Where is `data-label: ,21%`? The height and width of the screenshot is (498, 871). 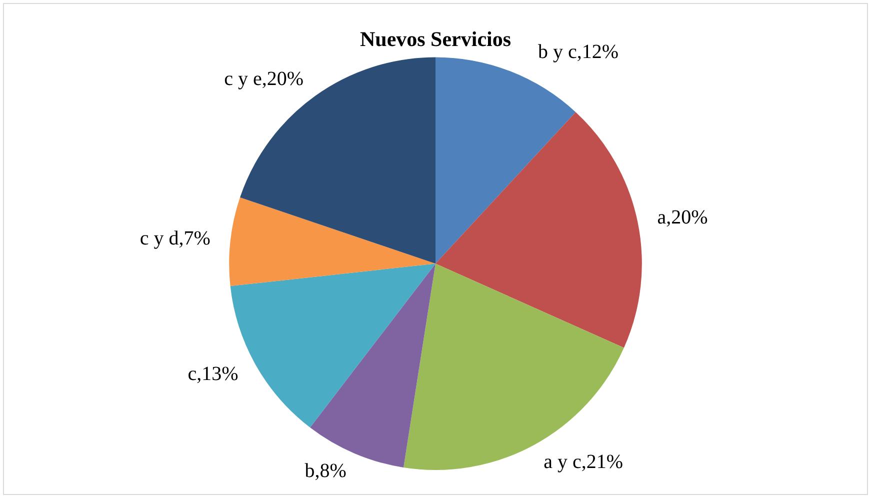 data-label: ,21% is located at coordinates (602, 461).